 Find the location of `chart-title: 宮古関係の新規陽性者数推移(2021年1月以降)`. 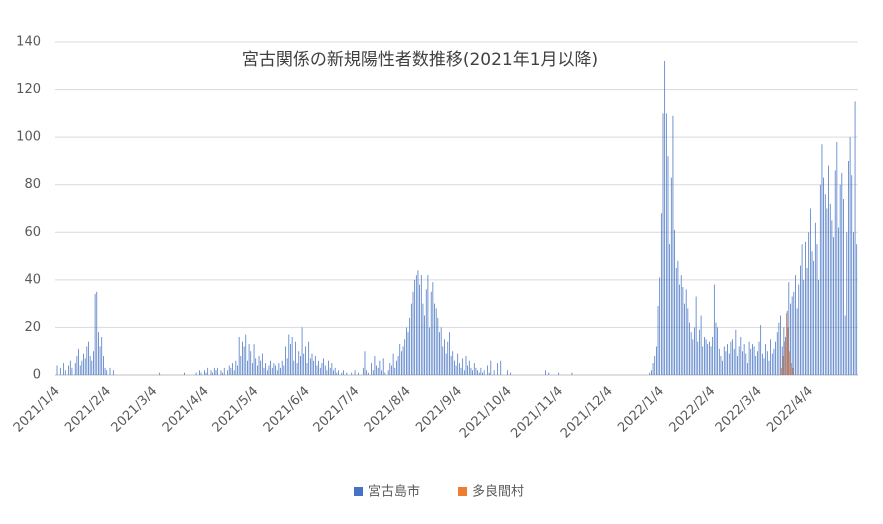

chart-title: 宮古関係の新規陽性者数推移(2021年1月以降) is located at coordinates (420, 60).